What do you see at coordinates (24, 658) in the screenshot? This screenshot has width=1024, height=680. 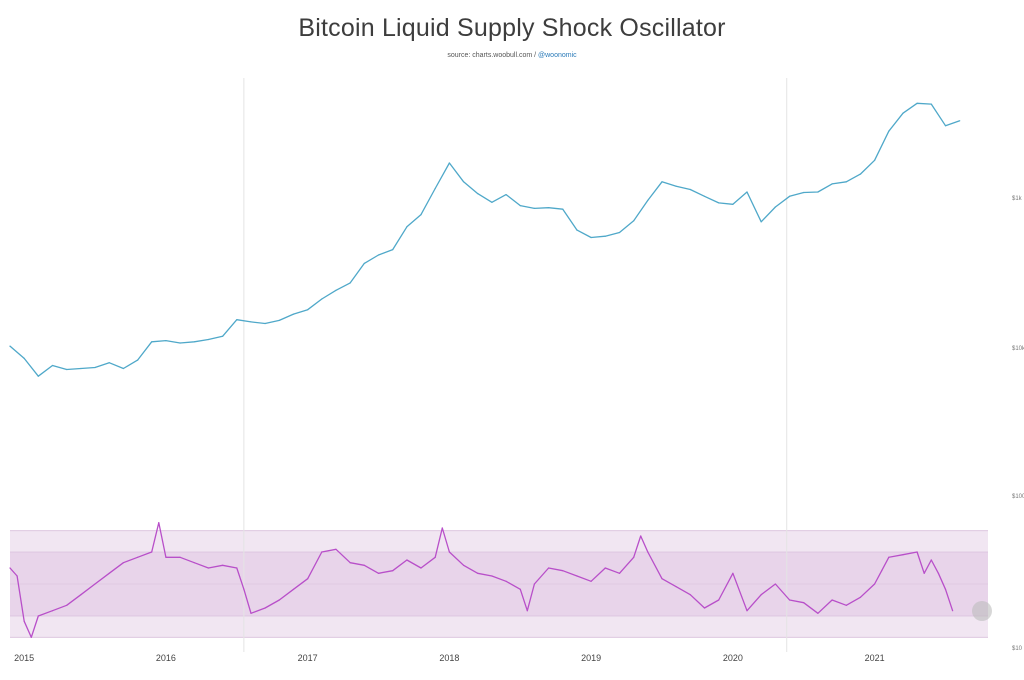 I see `x-tick-label-2015: 2015` at bounding box center [24, 658].